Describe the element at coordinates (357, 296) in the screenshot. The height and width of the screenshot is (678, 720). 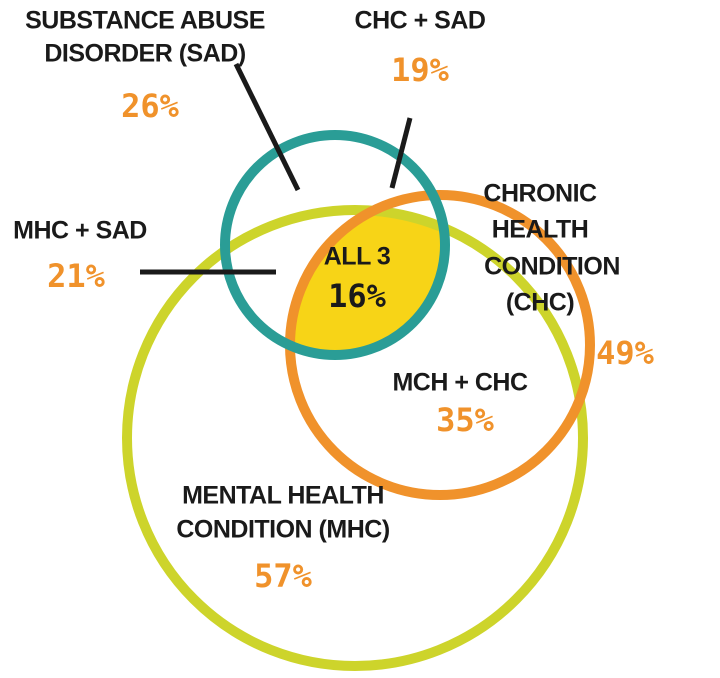
I see `overlap-value: 16%` at that location.